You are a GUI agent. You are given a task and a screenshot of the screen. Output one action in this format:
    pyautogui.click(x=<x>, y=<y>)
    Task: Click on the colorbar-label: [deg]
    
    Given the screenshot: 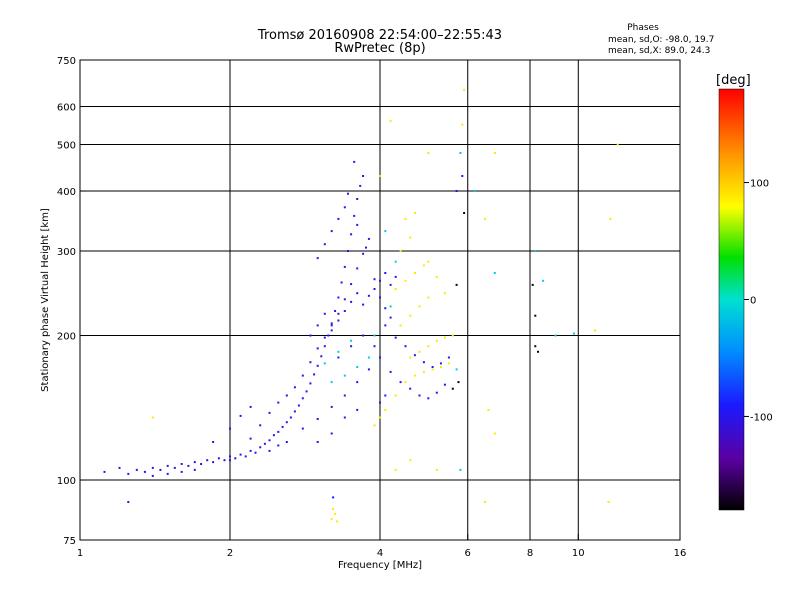 What is the action you would take?
    pyautogui.click(x=733, y=80)
    